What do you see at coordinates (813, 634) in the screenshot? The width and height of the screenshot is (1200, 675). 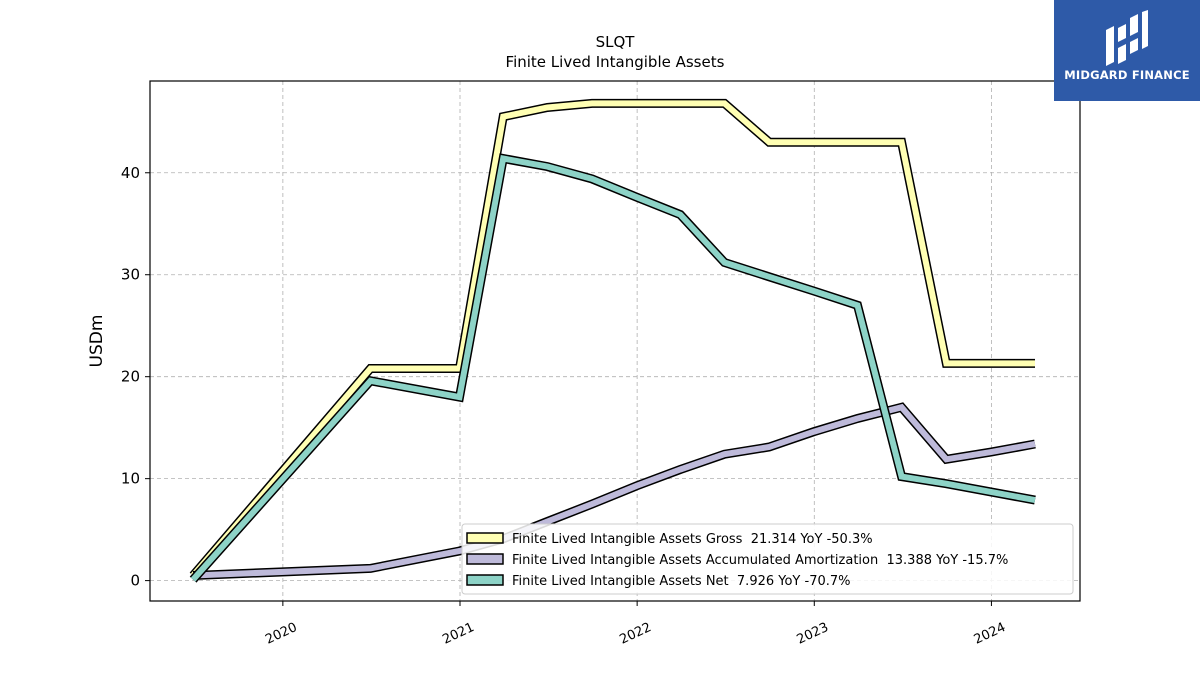 I see `x-tick-label: 2023` at bounding box center [813, 634].